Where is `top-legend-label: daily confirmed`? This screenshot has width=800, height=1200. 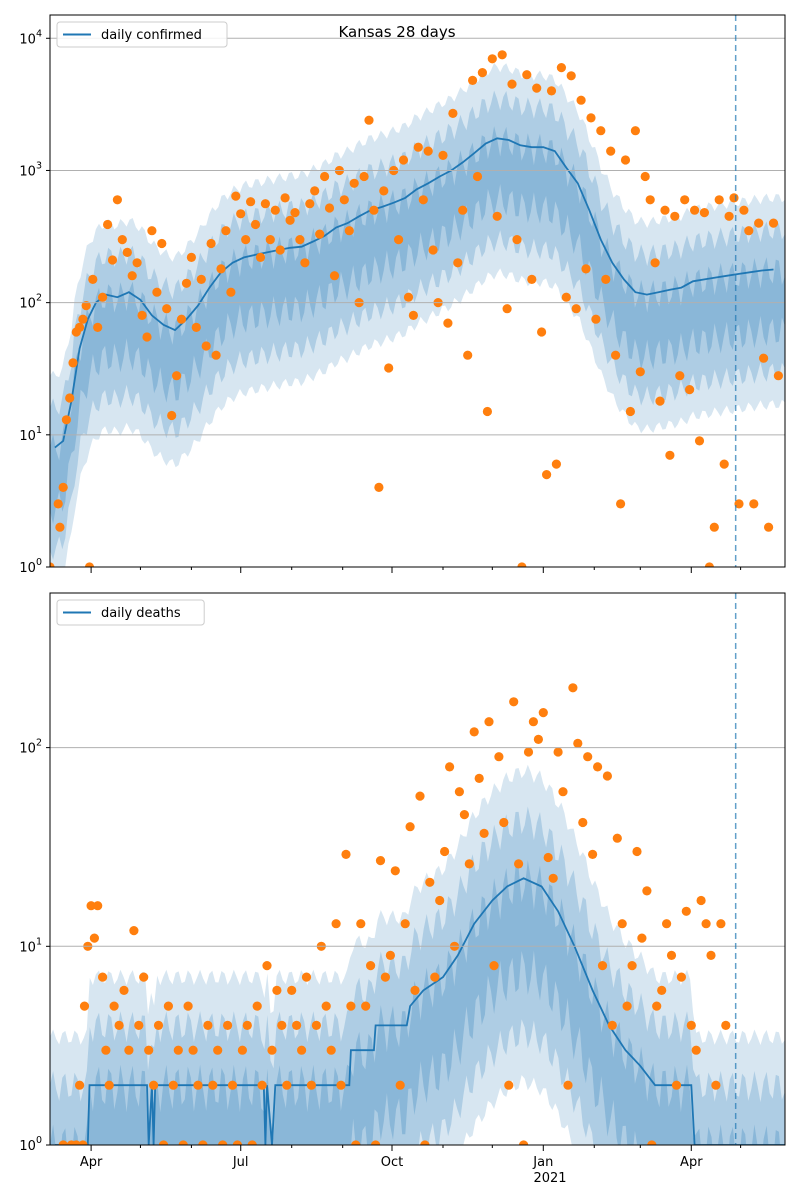
top-legend-label: daily confirmed is located at coordinates (151, 35).